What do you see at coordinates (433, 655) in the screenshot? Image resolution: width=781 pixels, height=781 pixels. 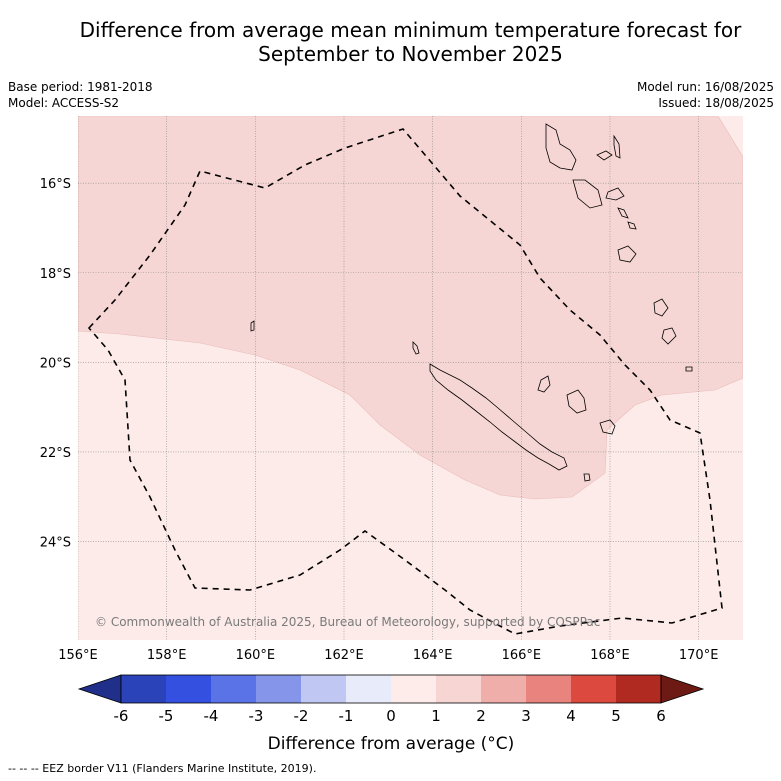 I see `longitude-tick-label: 164°E` at bounding box center [433, 655].